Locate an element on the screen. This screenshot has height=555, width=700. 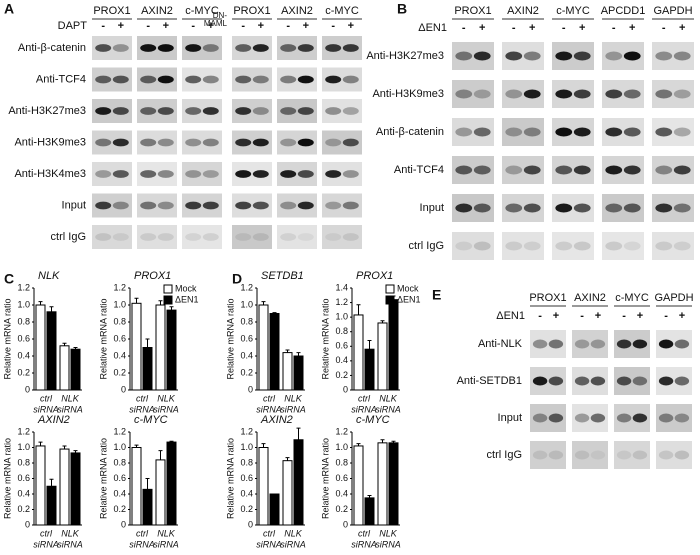
x-tick-label: ctrl is located at coordinates (46, 533).